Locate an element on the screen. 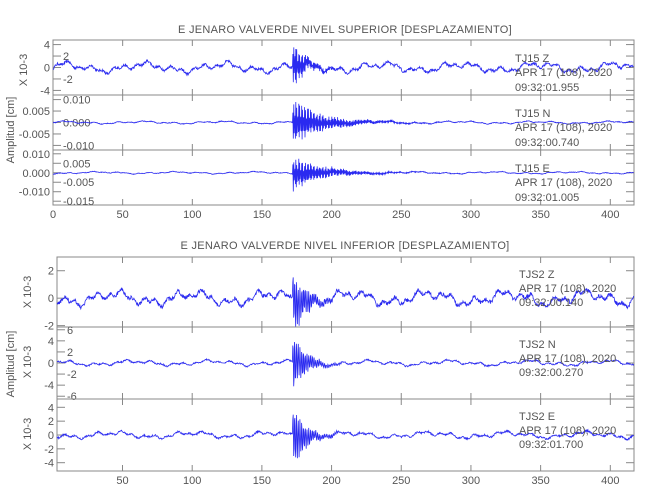  x-tick-label: 0 is located at coordinates (53, 215).